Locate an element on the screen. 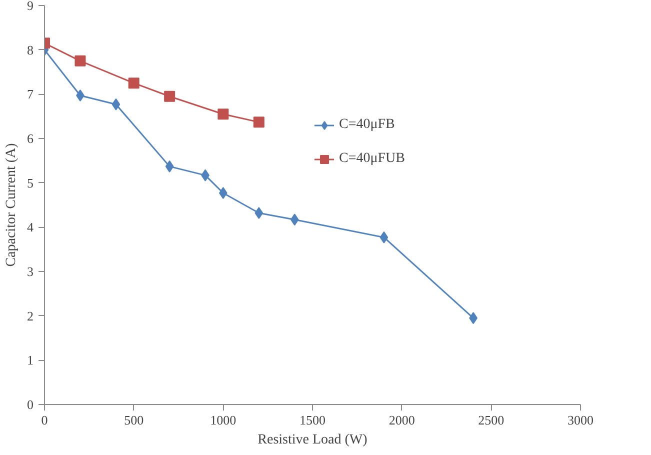 The image size is (651, 455). x-tick-label: 3000 is located at coordinates (581, 420).